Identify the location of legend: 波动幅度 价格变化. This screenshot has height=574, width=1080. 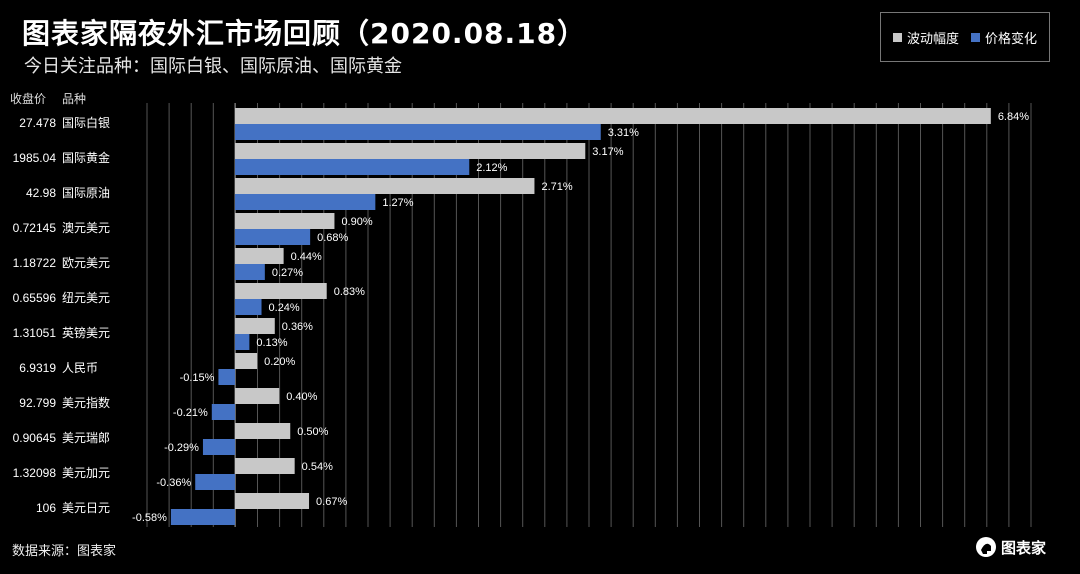
(965, 37).